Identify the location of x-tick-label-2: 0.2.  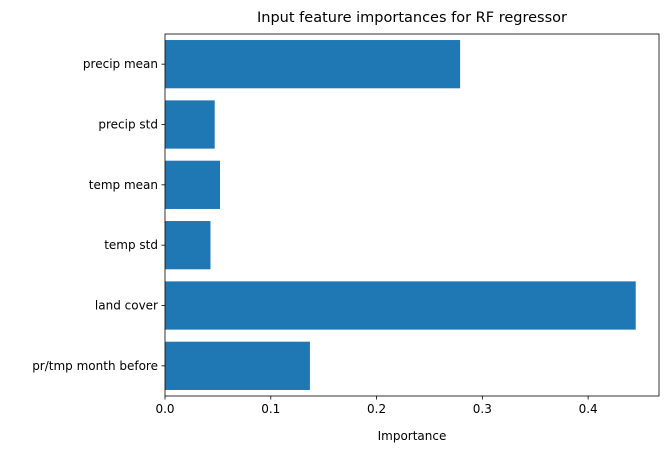
(376, 409).